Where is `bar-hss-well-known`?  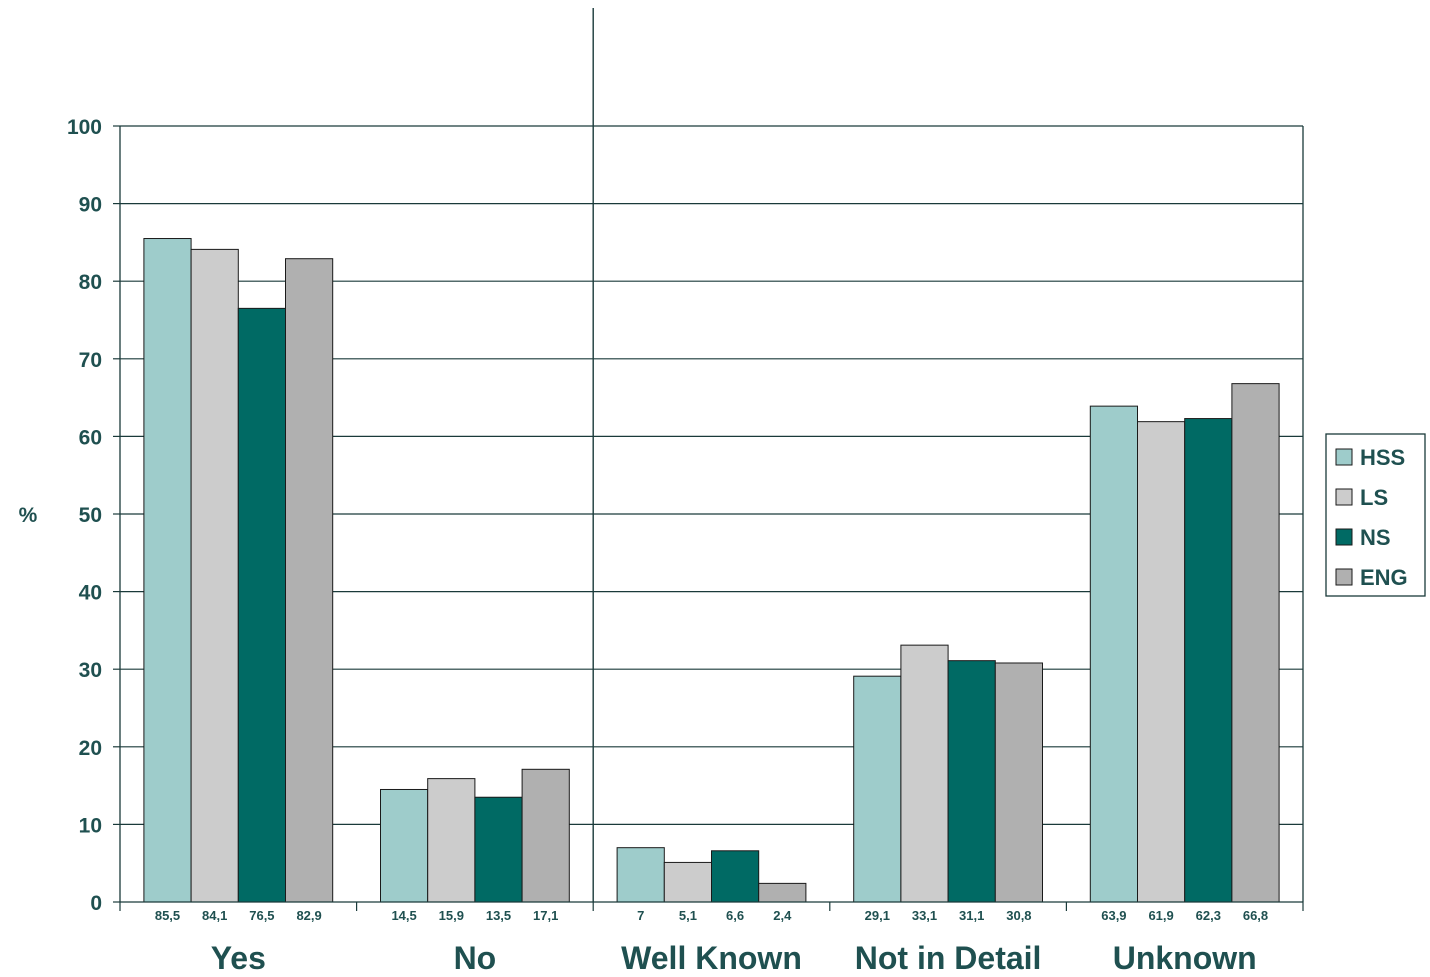 bar-hss-well-known is located at coordinates (640, 875).